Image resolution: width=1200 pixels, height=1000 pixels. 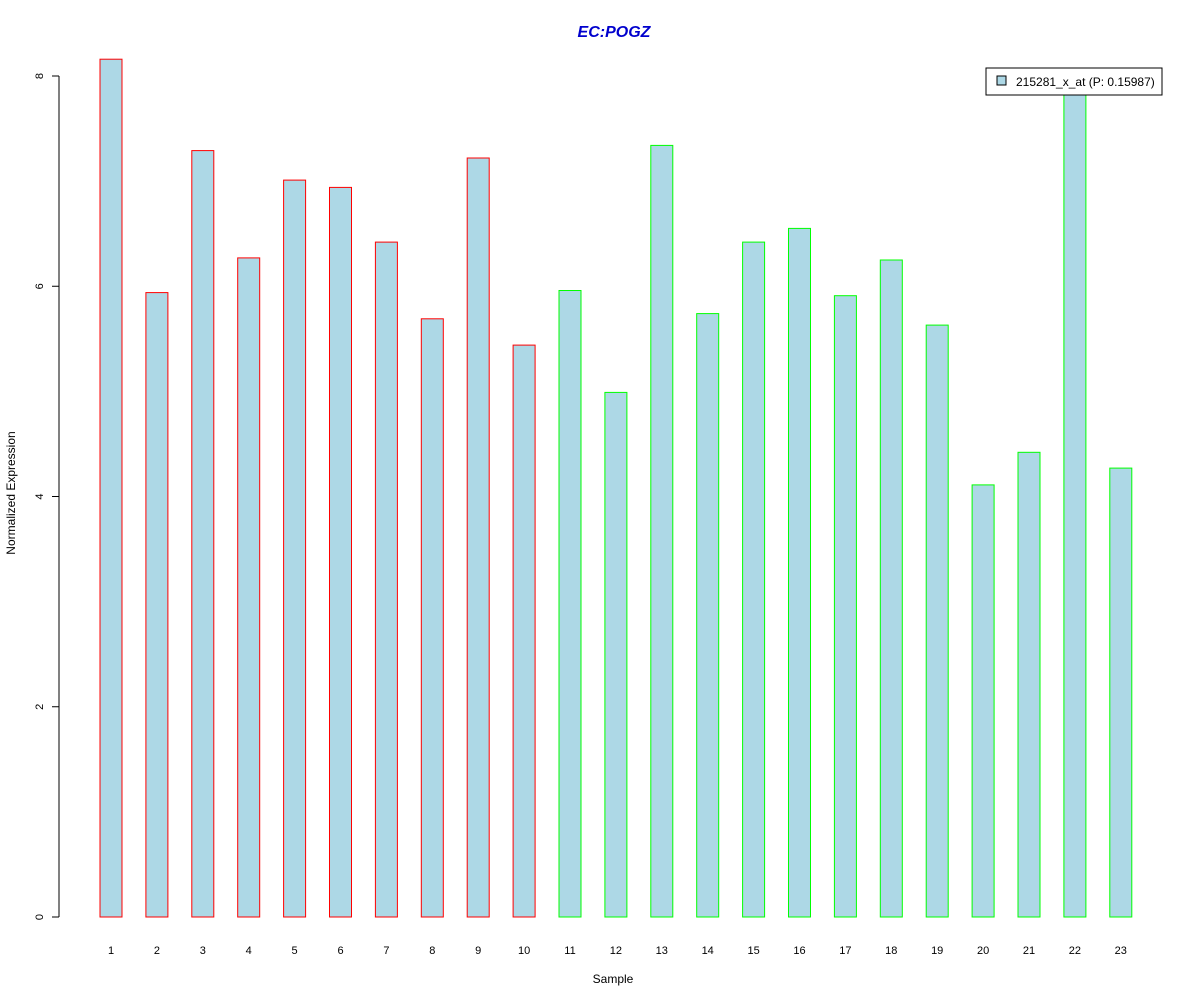 What do you see at coordinates (1121, 951) in the screenshot?
I see `x-tick-label: 23` at bounding box center [1121, 951].